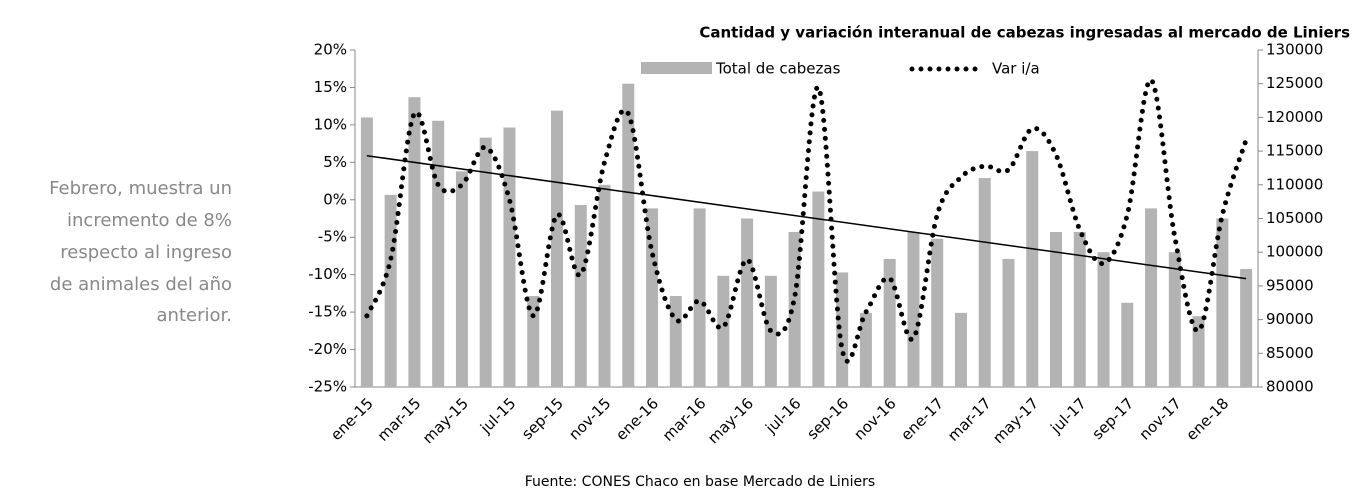  I want to click on legend-label: Total de cabezas, so click(778, 69).